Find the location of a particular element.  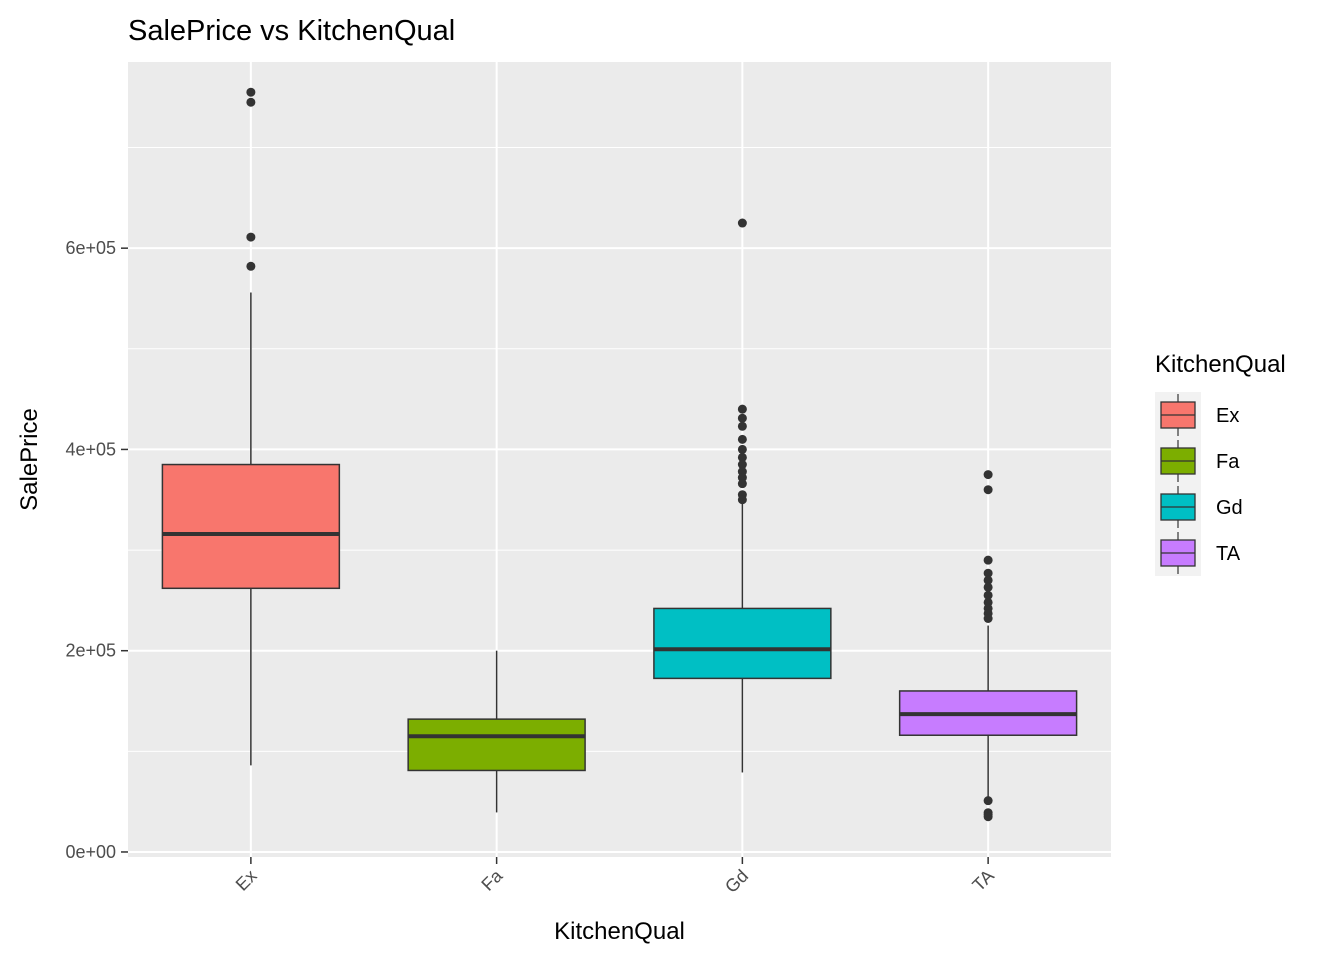

y-tick-label-3: 6e+05 is located at coordinates (90, 248).